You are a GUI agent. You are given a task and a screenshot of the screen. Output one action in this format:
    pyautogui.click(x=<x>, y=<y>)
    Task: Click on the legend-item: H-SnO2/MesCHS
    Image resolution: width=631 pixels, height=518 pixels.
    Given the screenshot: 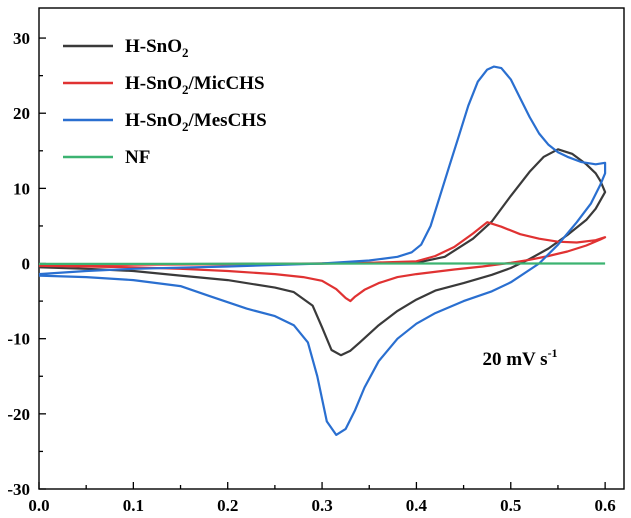 What is the action you would take?
    pyautogui.click(x=165, y=122)
    